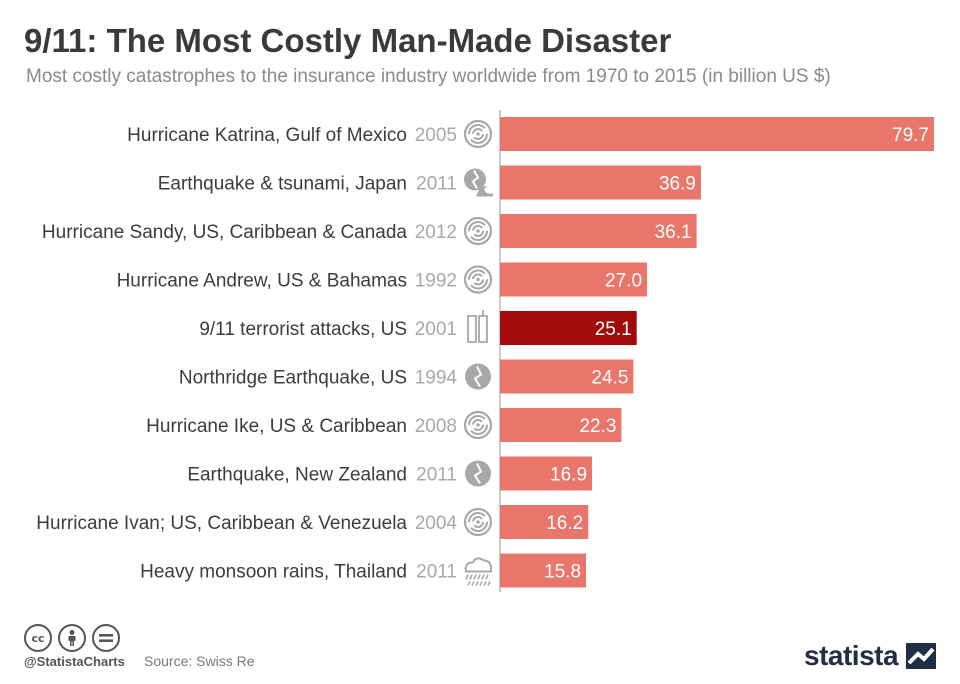 This screenshot has height=684, width=960. I want to click on chart-title: 9/11: The Most Costly Man-Made Disaster, so click(348, 40).